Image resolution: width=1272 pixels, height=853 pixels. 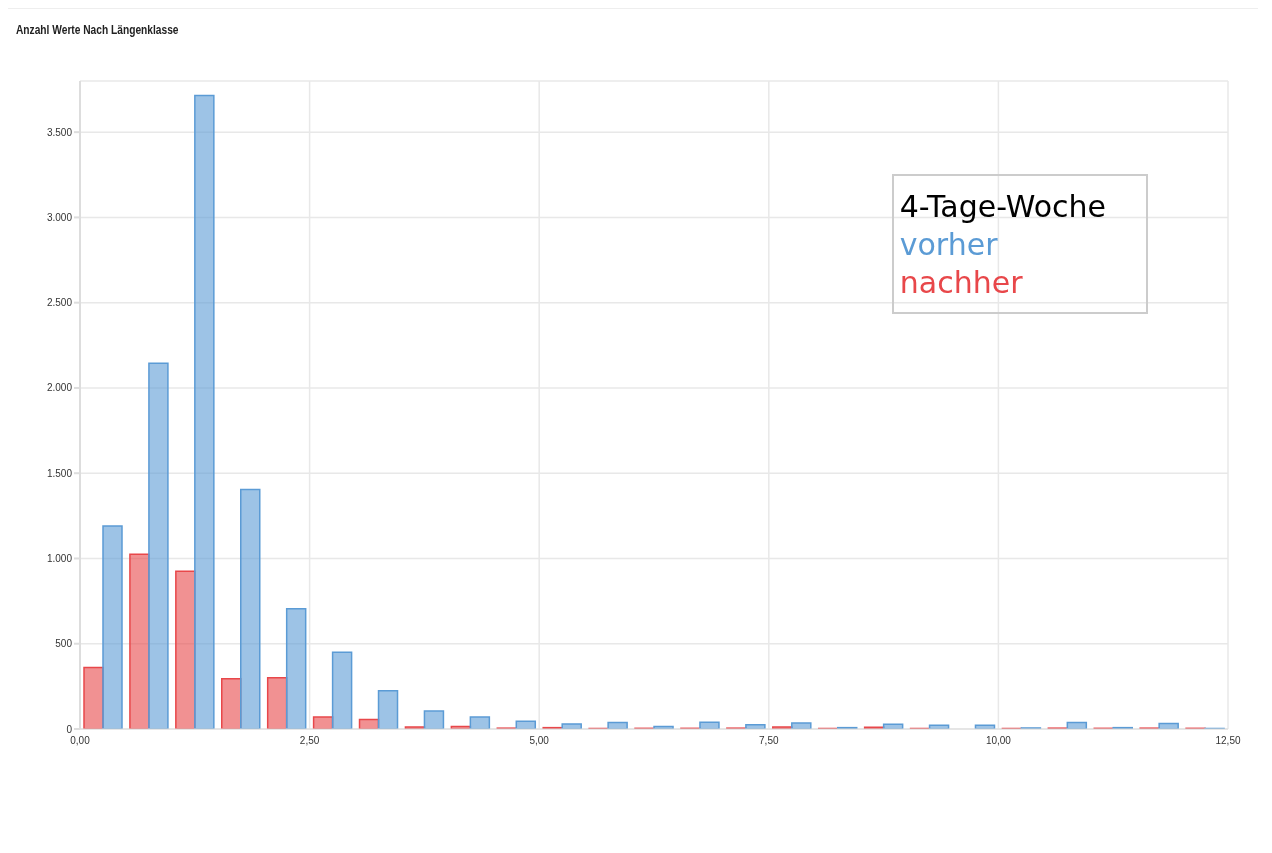 I want to click on x-tick-label: 2,50, so click(x=309, y=741).